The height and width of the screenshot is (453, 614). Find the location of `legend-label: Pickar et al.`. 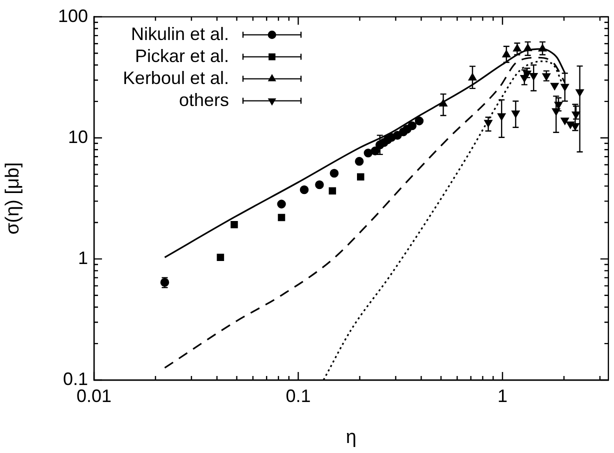

legend-label: Pickar et al. is located at coordinates (181, 56).